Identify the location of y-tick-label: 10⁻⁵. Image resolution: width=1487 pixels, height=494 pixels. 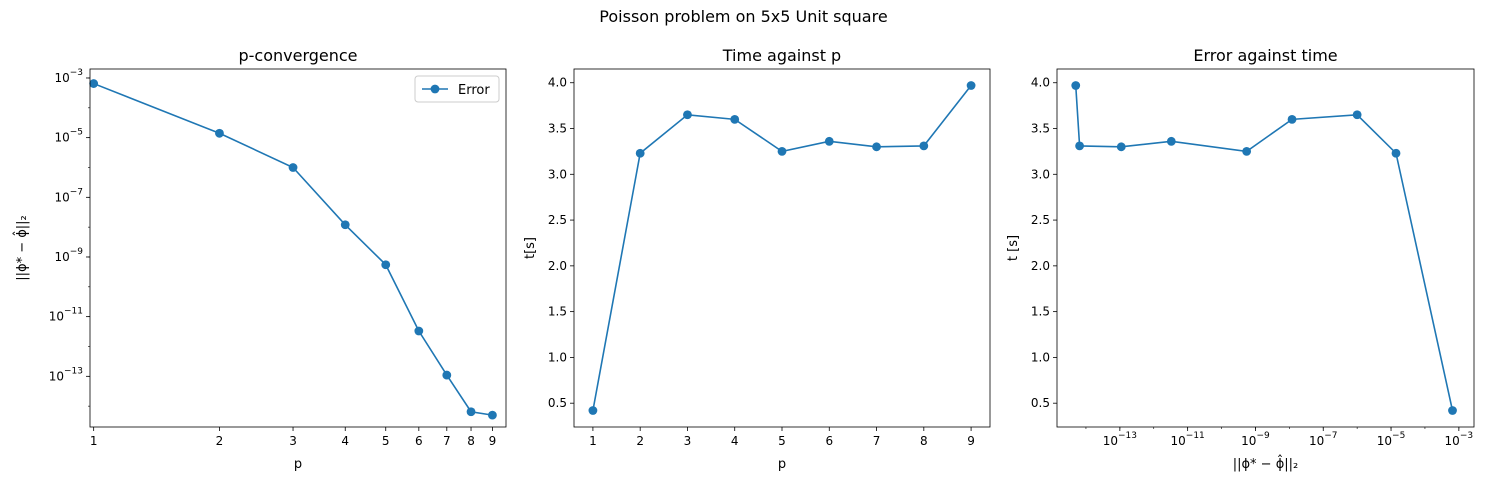
(68, 136).